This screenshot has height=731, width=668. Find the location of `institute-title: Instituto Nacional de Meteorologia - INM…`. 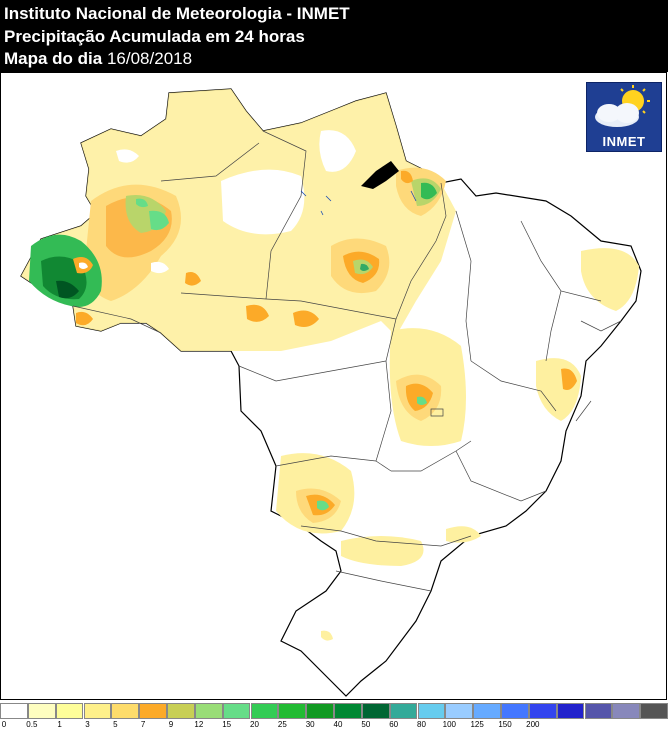

institute-title: Instituto Nacional de Meteorologia - INM… is located at coordinates (177, 13).